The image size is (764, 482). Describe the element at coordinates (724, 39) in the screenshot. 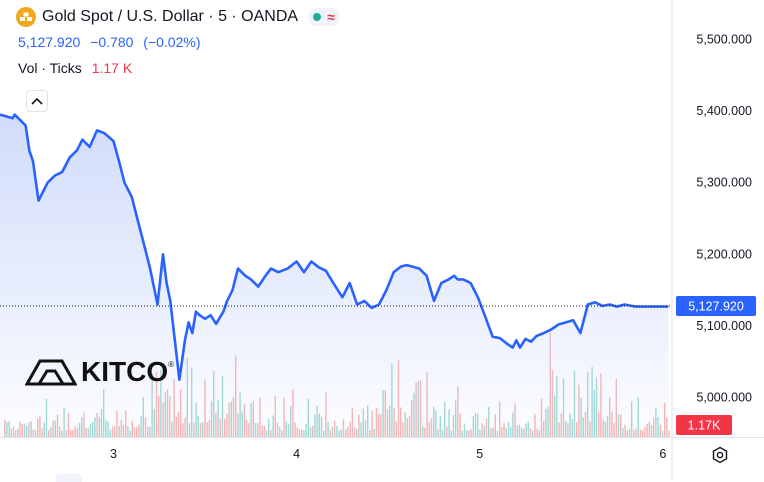

I see `y-tick-label: 5,500.000` at that location.